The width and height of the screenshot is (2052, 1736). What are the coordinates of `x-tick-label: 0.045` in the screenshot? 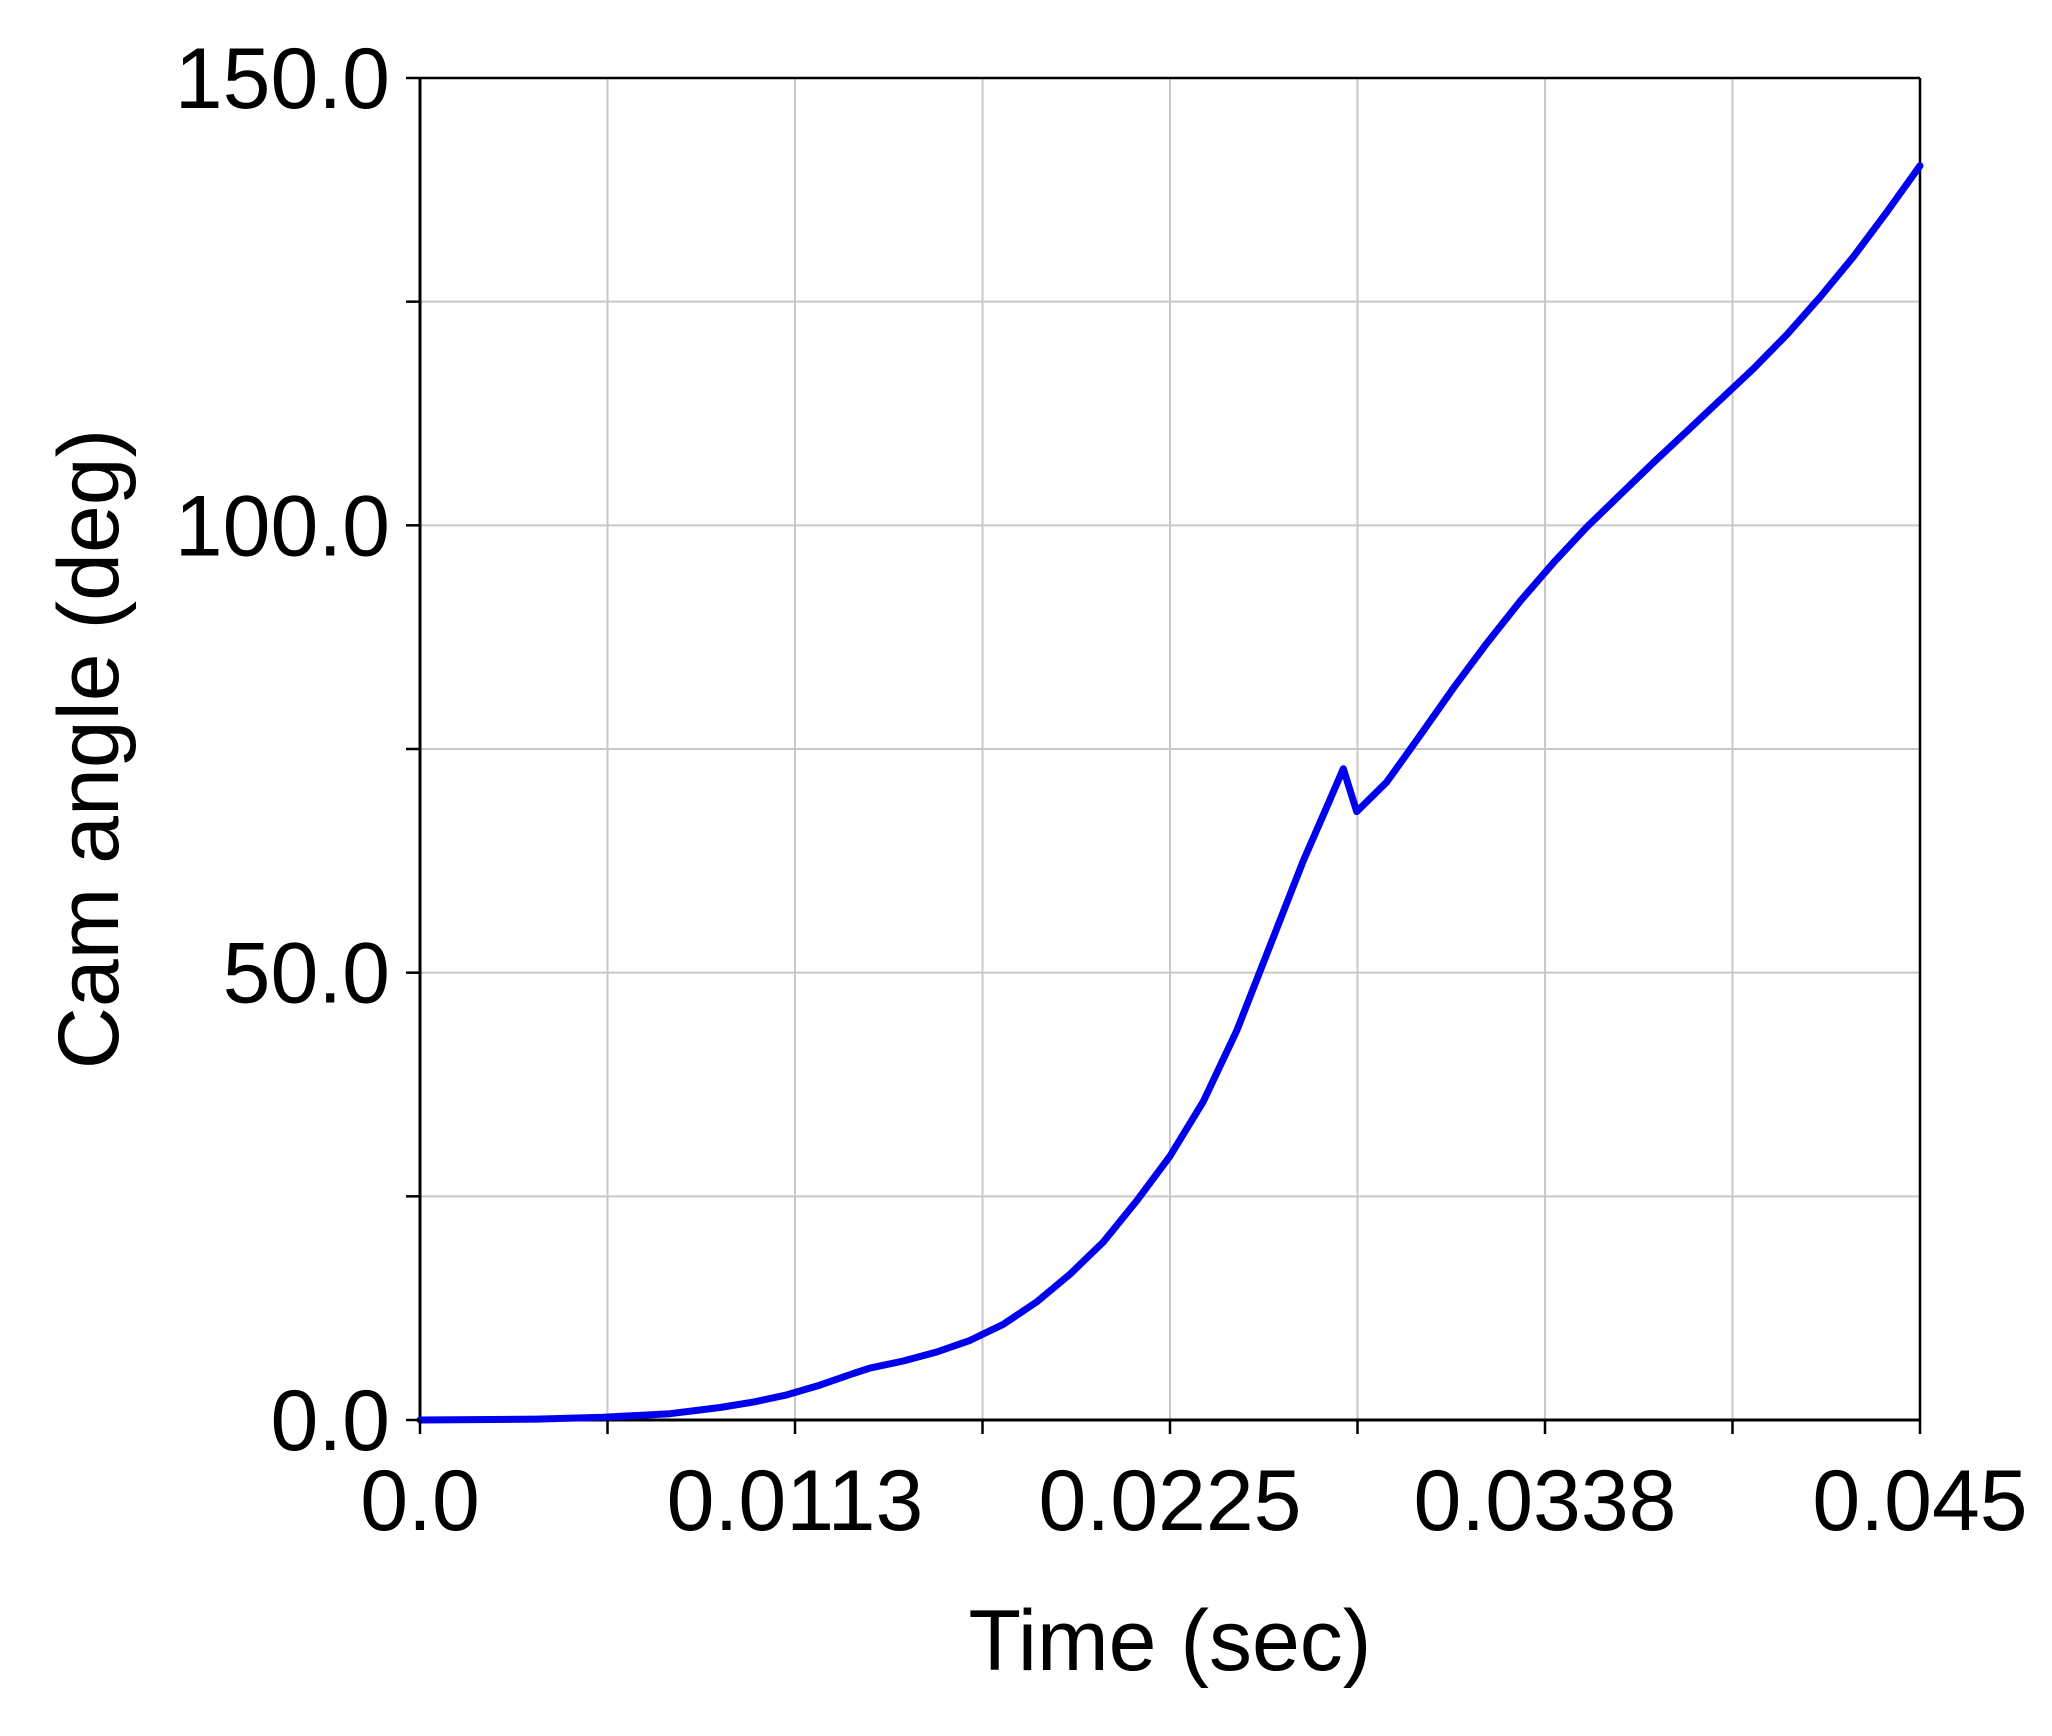 It's located at (1919, 1501).